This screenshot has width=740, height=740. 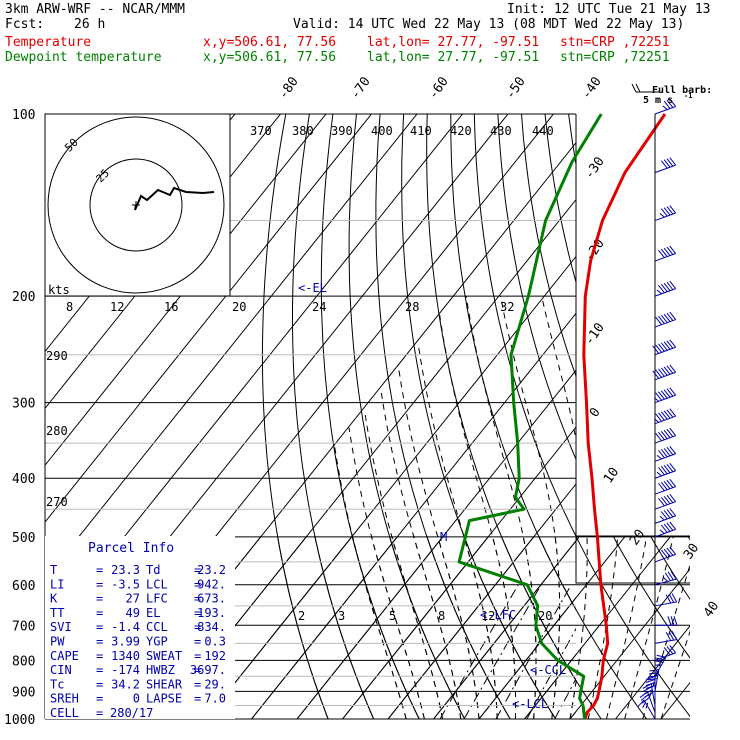 I want to click on legend-dewpoint-latlon: lat,lon= 27.77, -97.51, so click(x=453, y=57).